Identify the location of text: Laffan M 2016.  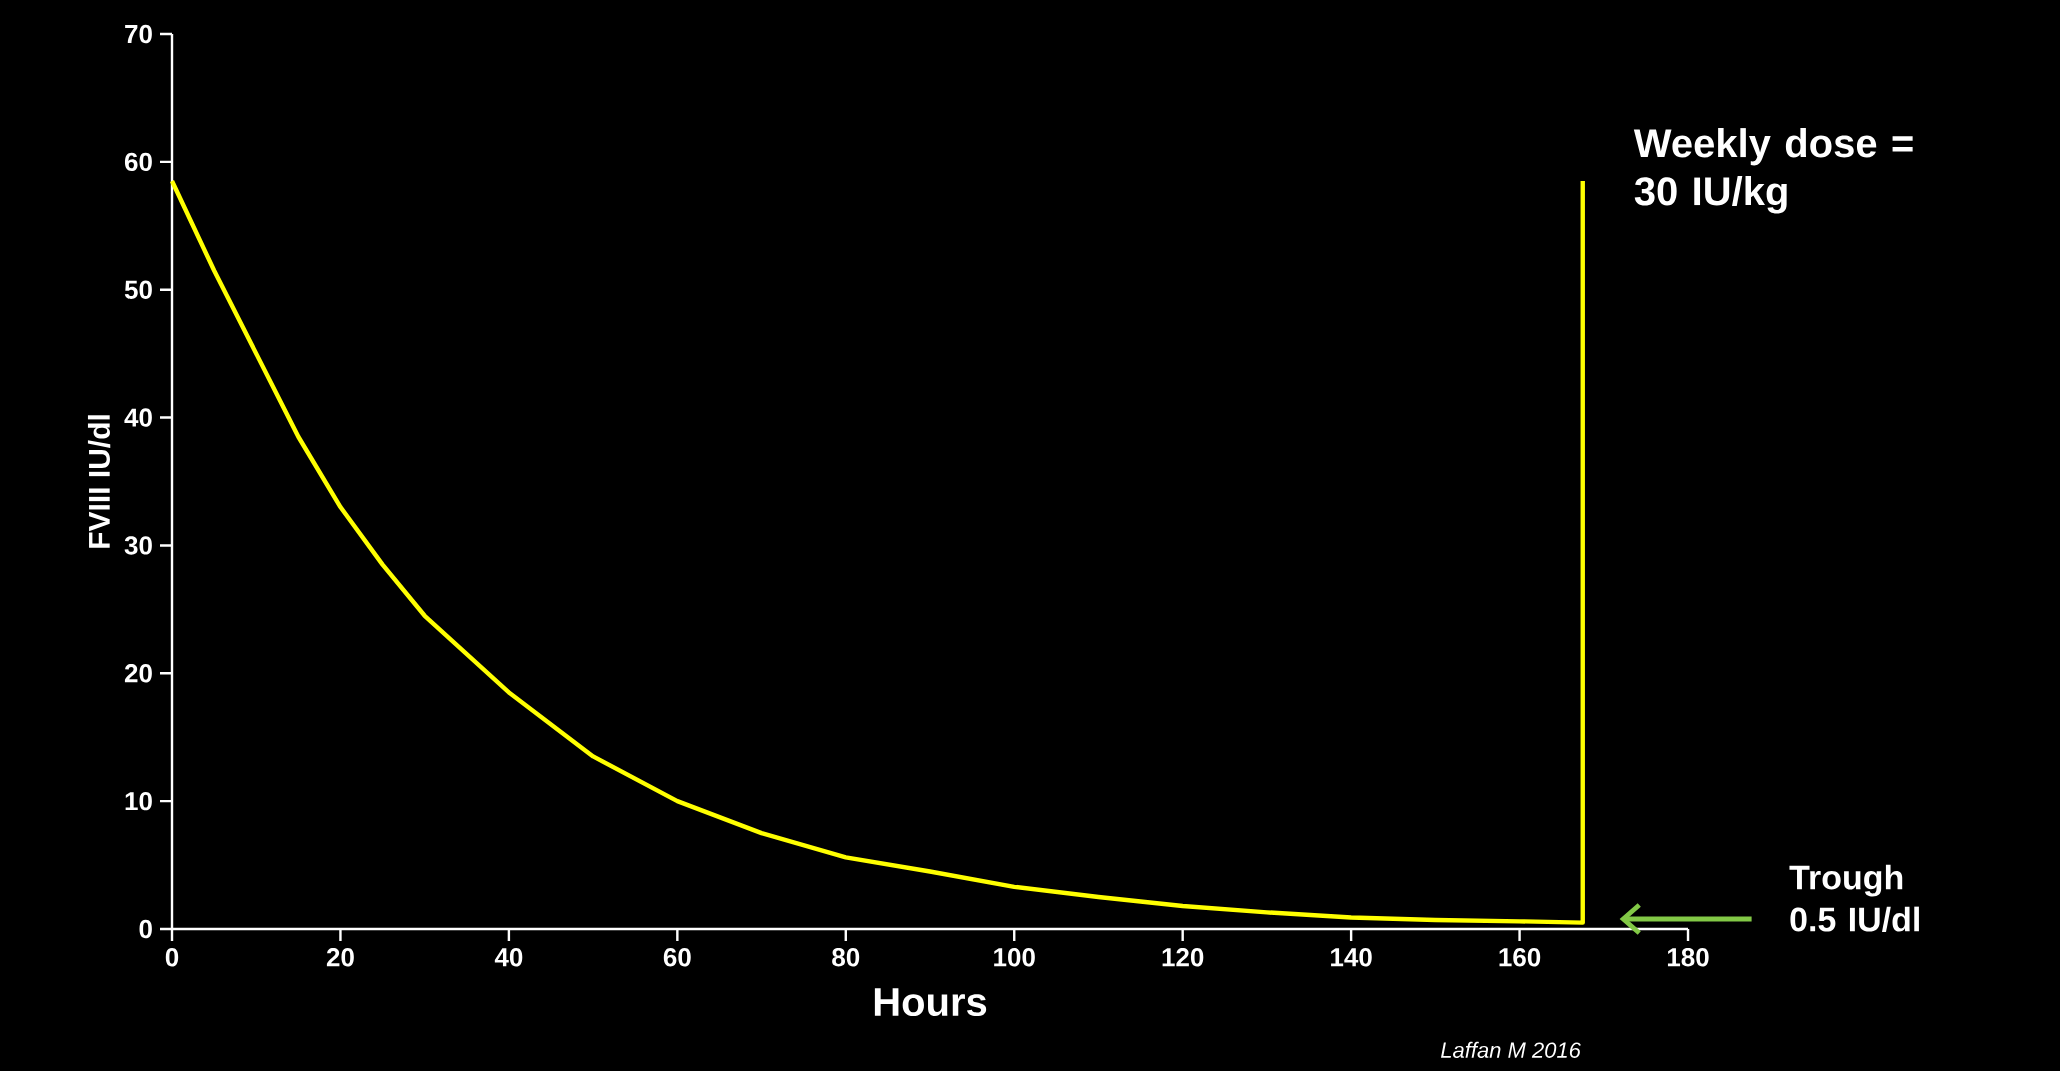
(1510, 1049).